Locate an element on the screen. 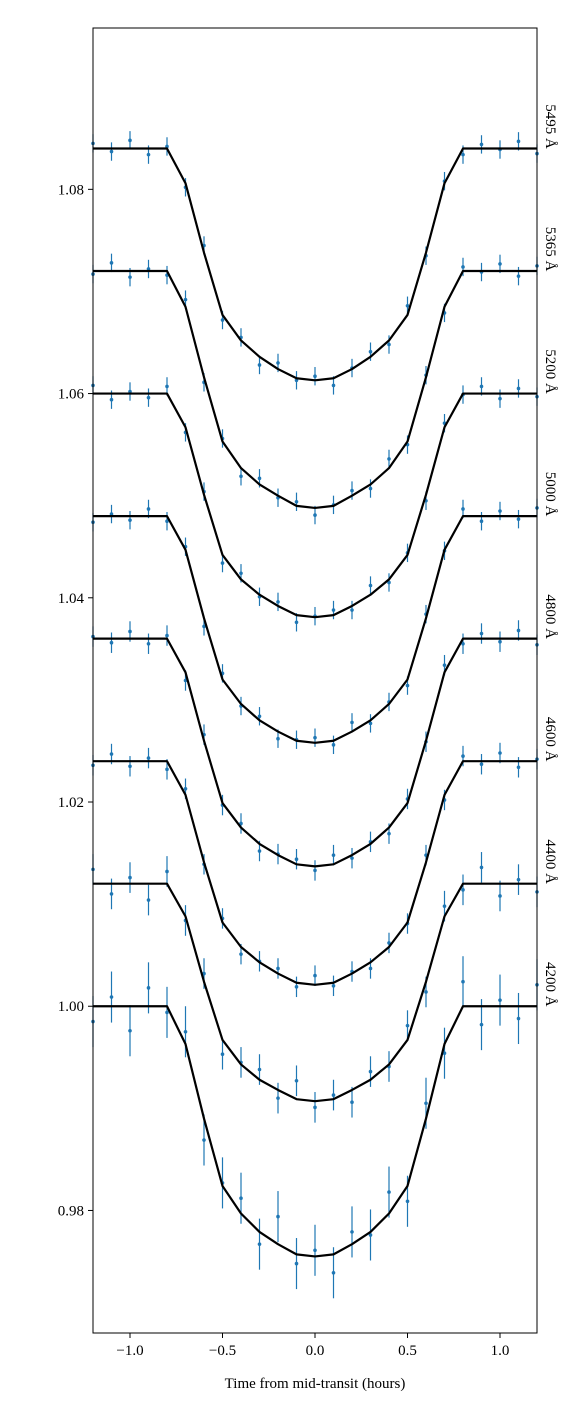 The height and width of the screenshot is (1412, 565). series-label: 4800 Å is located at coordinates (550, 616).